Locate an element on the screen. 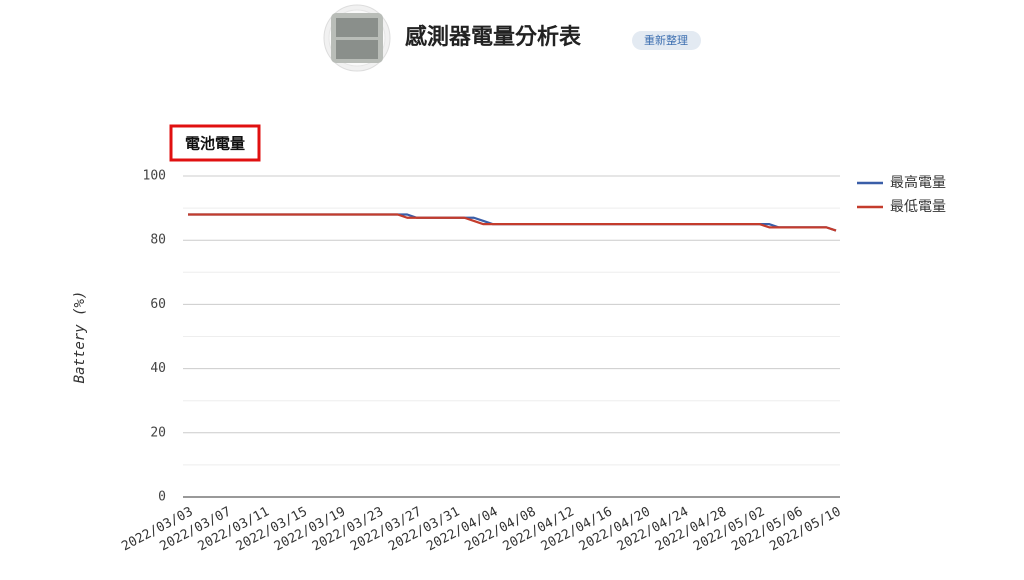 This screenshot has width=1024, height=580. refresh-button is located at coordinates (666, 40).